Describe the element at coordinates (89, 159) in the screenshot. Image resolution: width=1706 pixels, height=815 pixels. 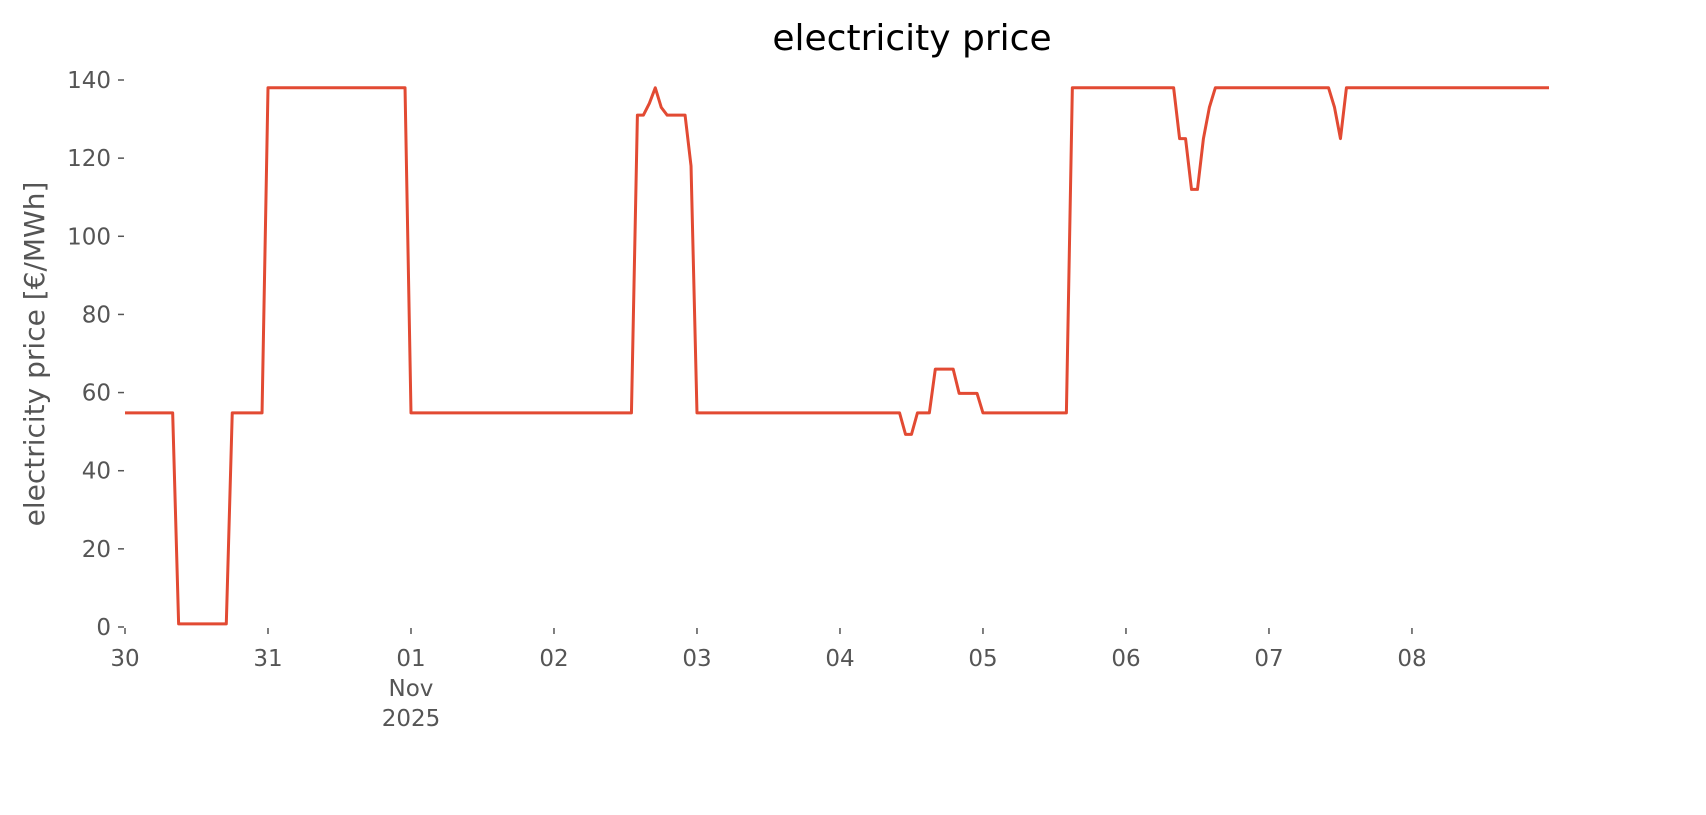
I see `y-tick-label: 120` at that location.